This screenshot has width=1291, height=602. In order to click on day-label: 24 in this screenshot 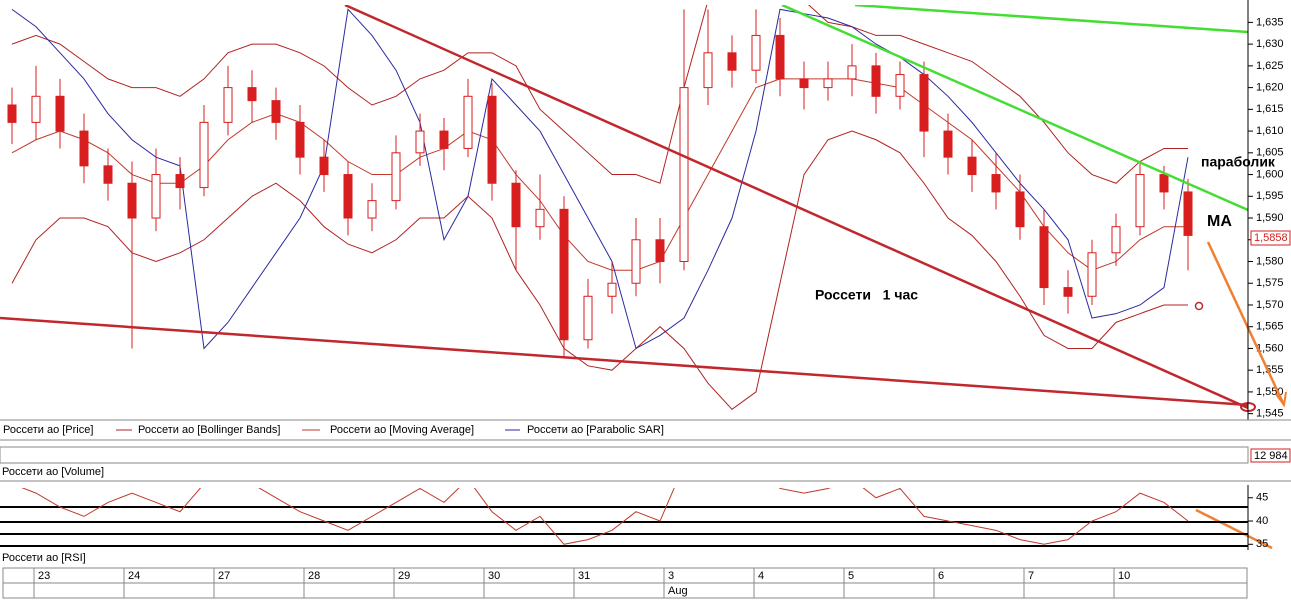, I will do `click(134, 576)`.